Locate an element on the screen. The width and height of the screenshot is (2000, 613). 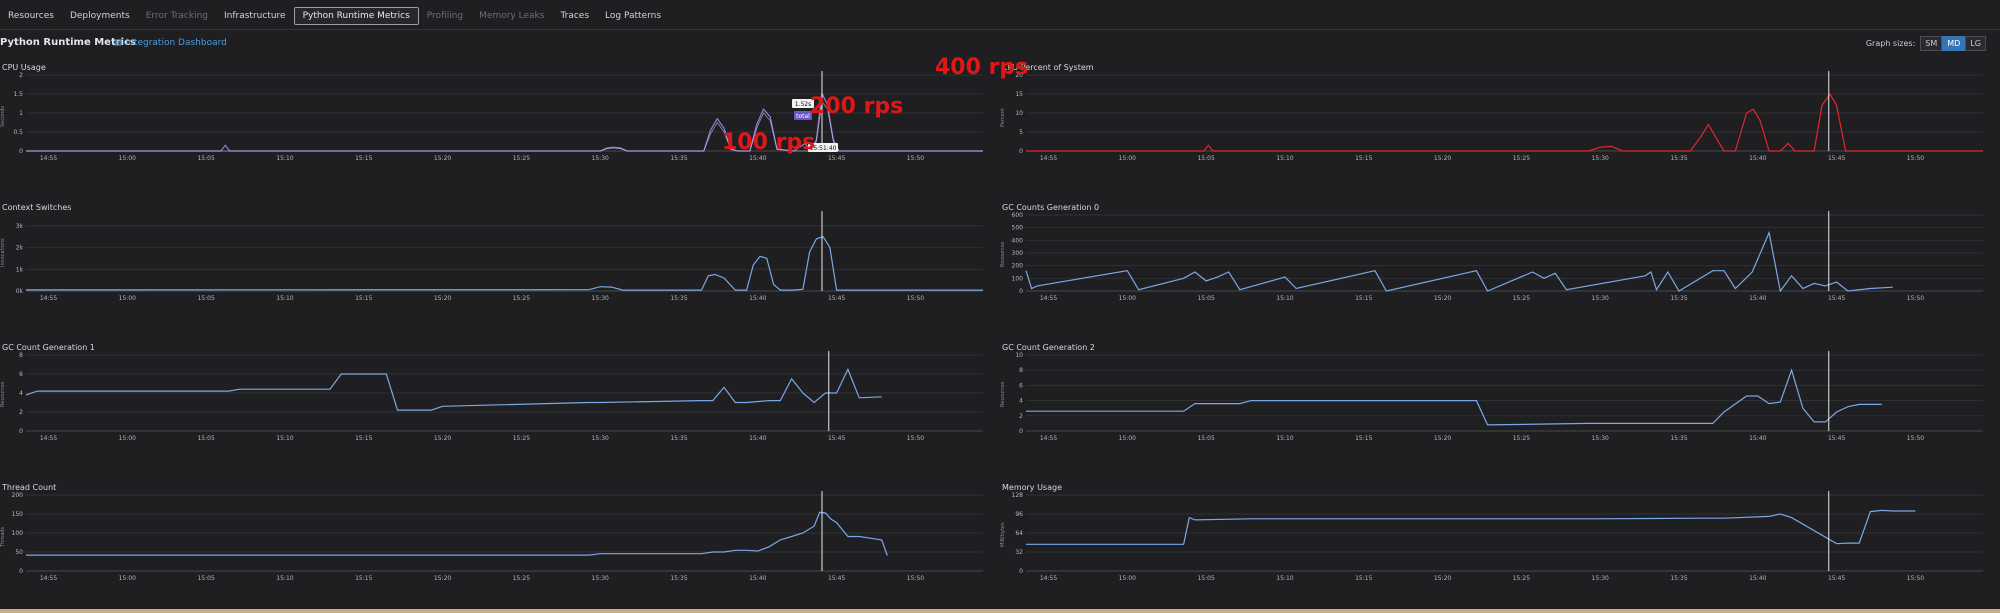
tab-traces: Traces is located at coordinates (575, 16).